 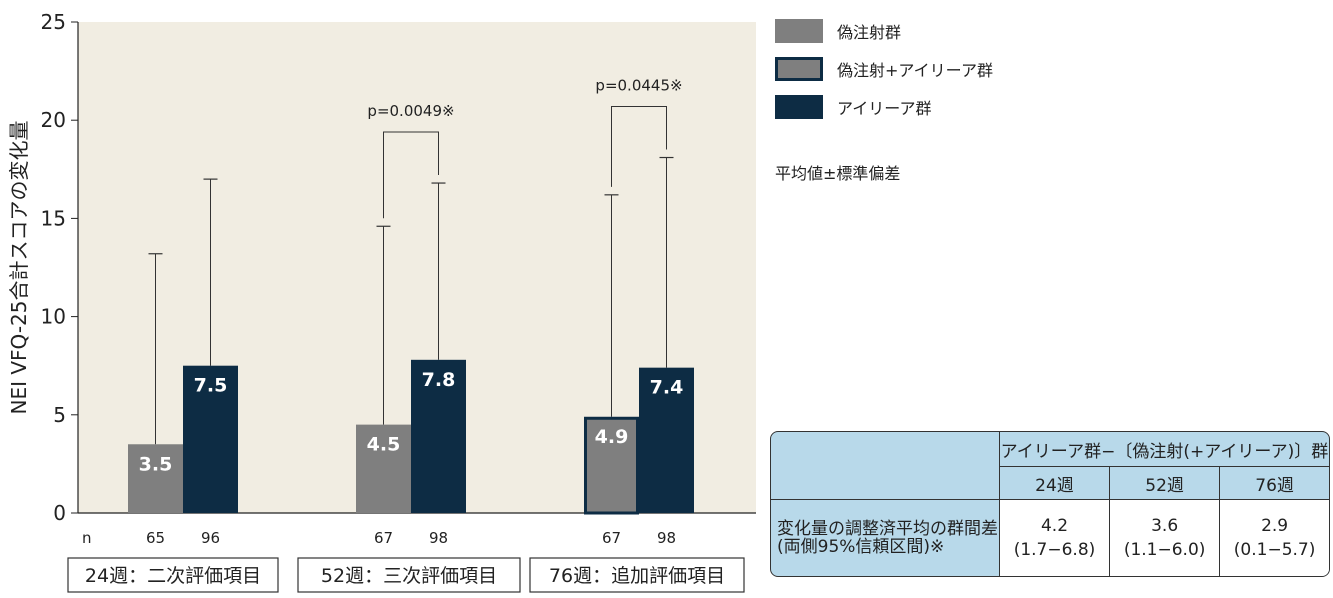 What do you see at coordinates (53, 218) in the screenshot?
I see `y-tick-label: 15` at bounding box center [53, 218].